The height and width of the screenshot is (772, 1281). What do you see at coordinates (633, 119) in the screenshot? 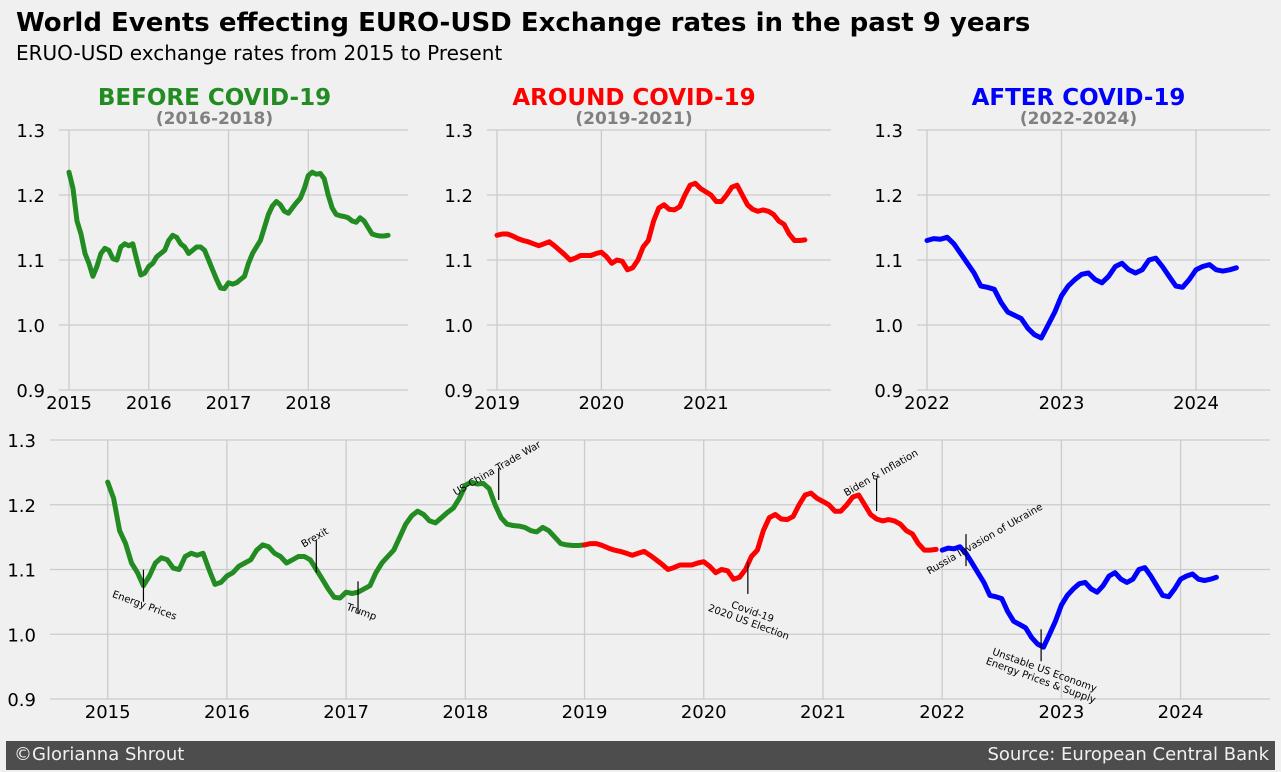
I see `panel-subtitle: (2019-2021)` at bounding box center [633, 119].